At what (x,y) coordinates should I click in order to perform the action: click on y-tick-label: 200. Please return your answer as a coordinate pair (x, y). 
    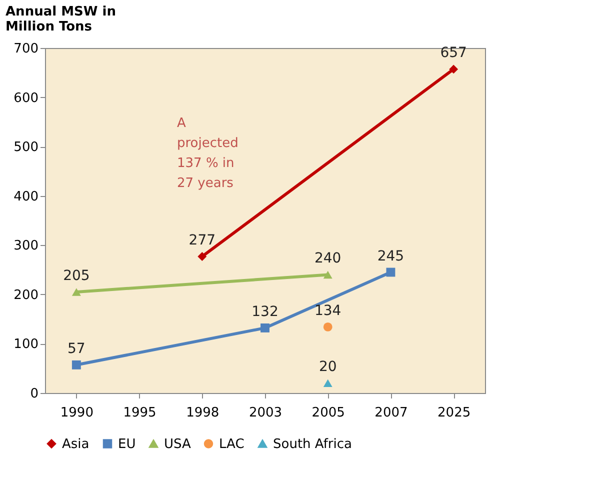
    Looking at the image, I should click on (26, 295).